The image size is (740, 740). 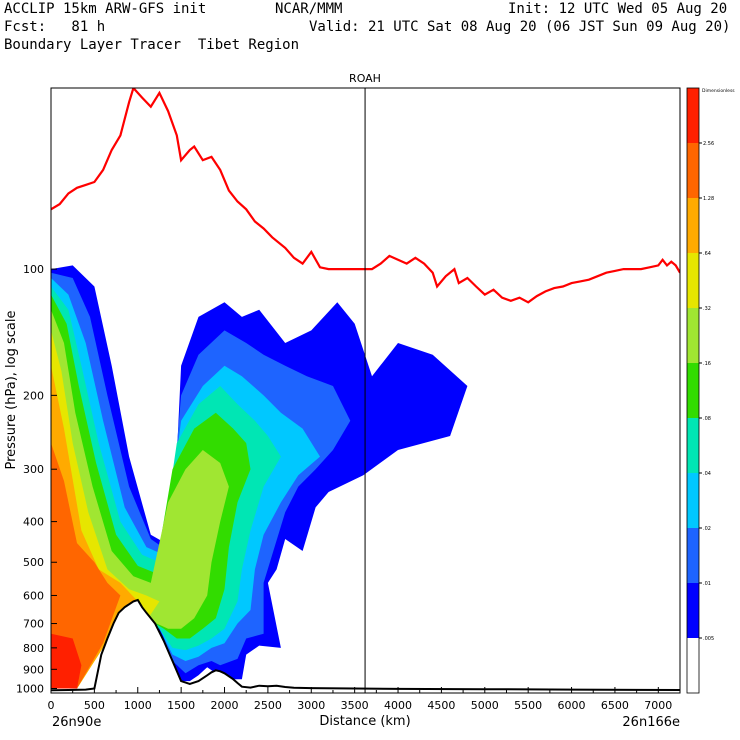 I want to click on x-tick-label: 6500, so click(x=615, y=705).